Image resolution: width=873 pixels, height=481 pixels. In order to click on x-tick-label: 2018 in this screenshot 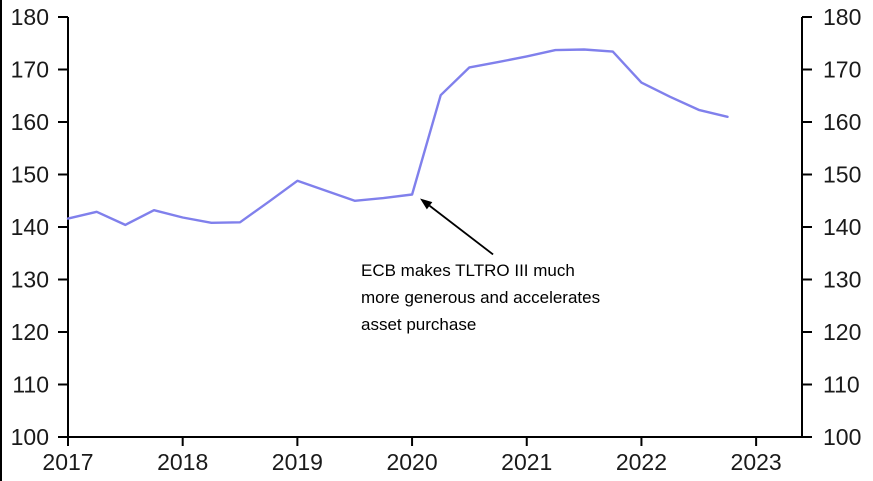, I will do `click(182, 462)`.